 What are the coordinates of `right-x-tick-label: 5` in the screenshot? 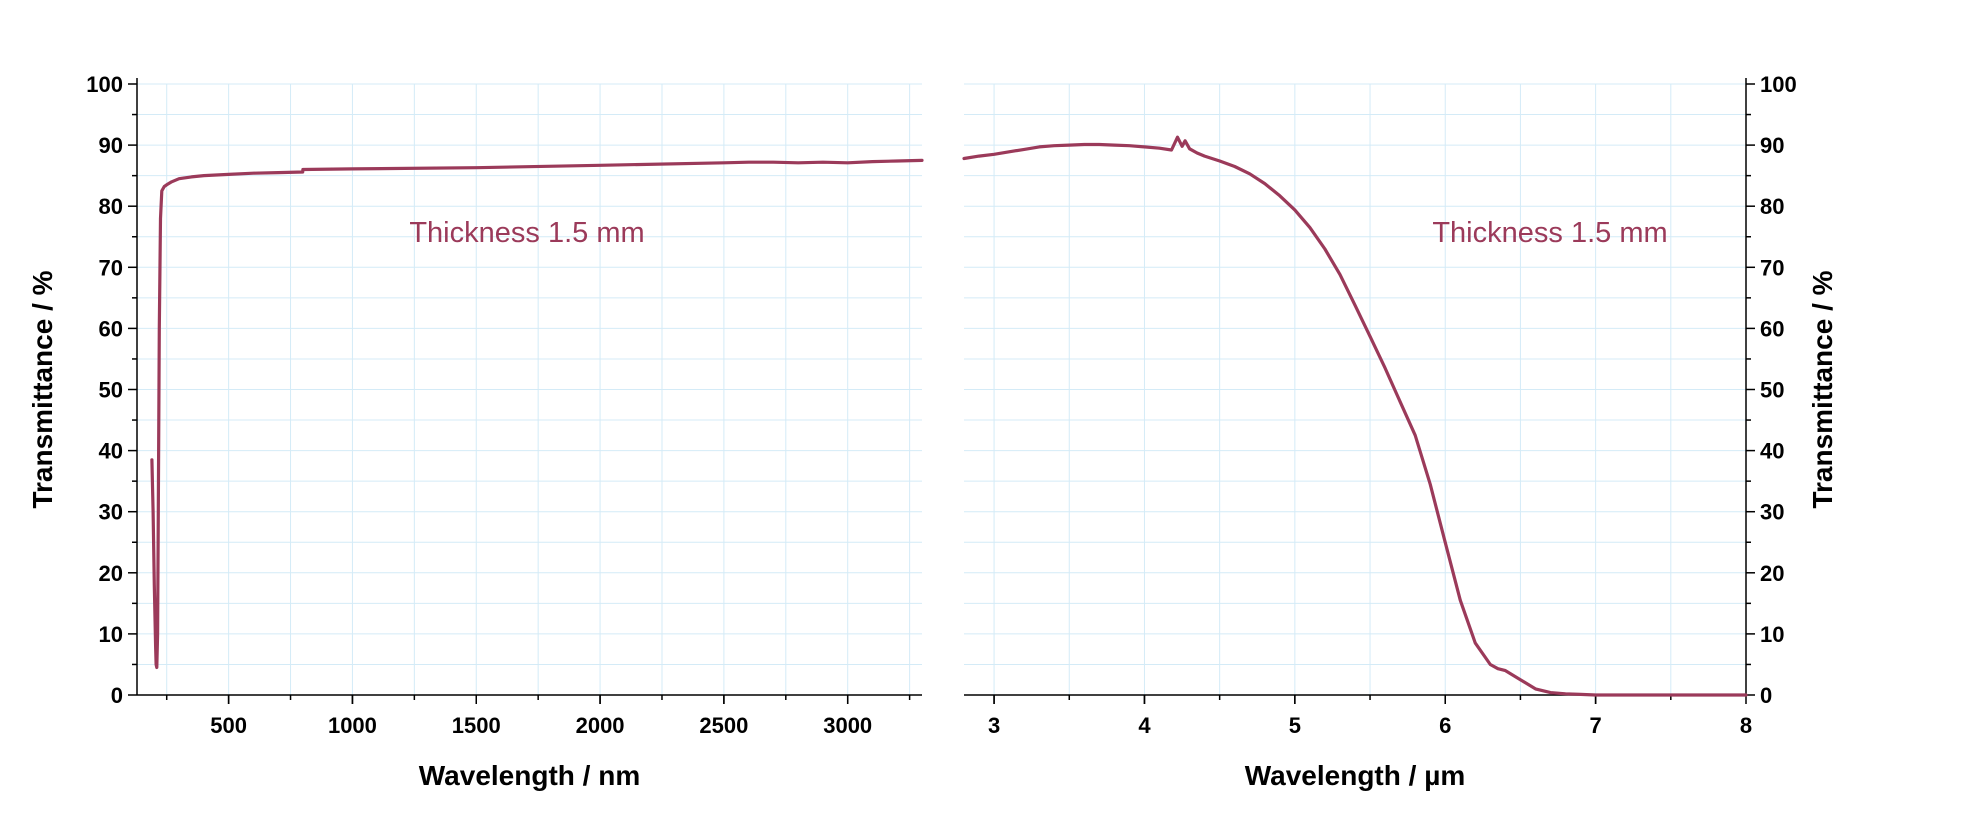 It's located at (1295, 725).